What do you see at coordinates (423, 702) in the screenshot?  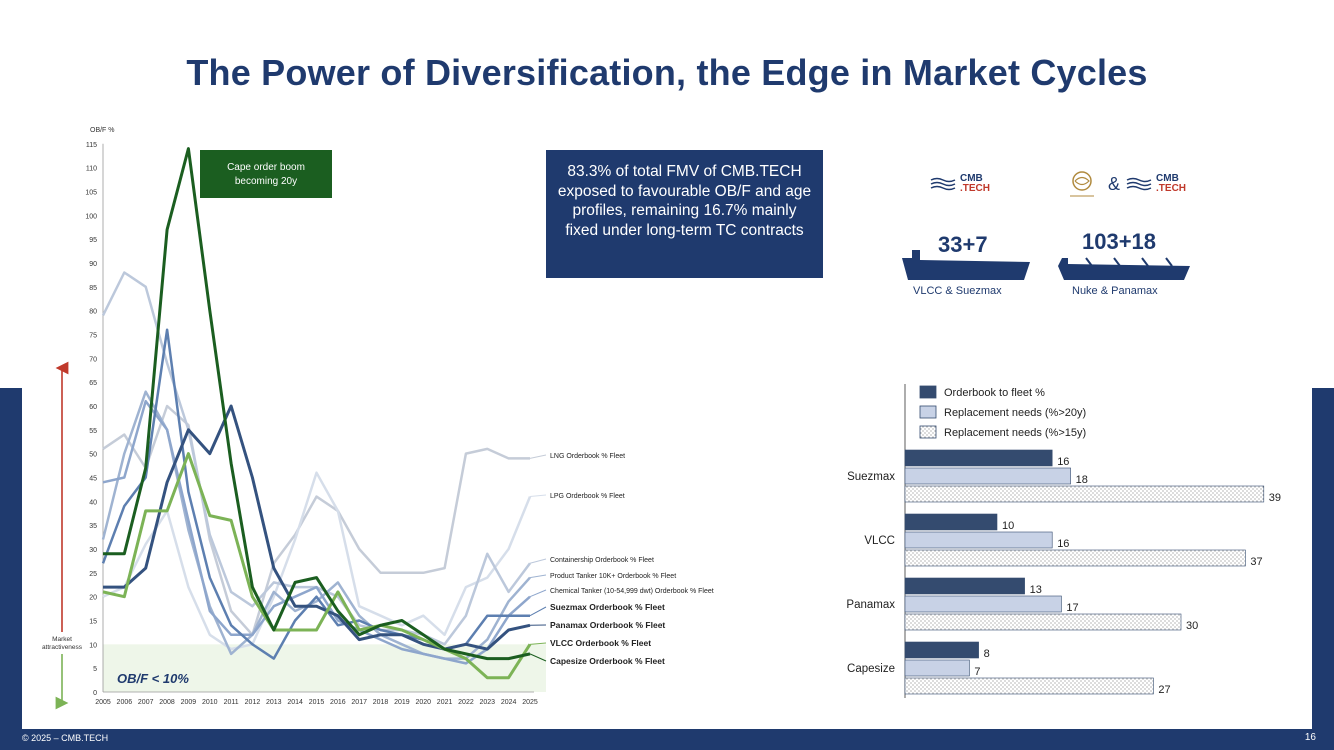 I see `x-tick-label: 2020` at bounding box center [423, 702].